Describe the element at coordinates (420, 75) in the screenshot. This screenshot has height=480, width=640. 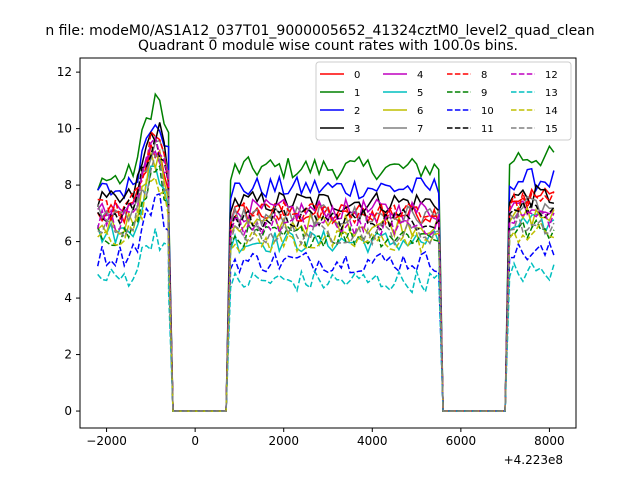
I see `legend-label-4: 4` at that location.